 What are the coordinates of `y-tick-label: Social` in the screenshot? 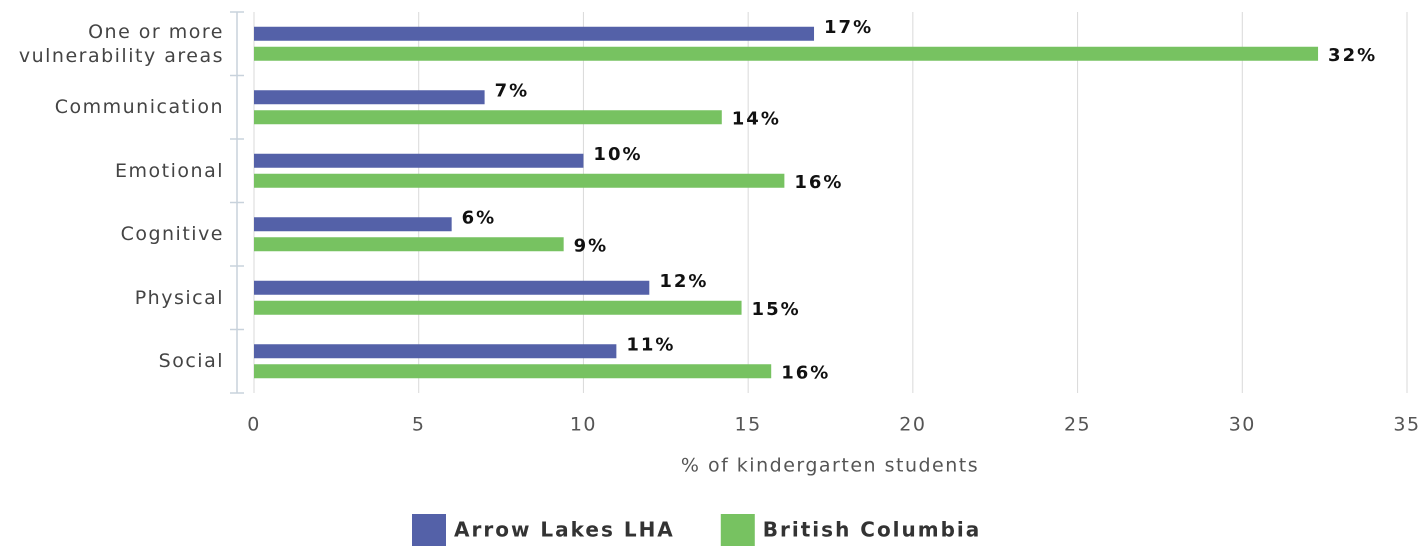 It's located at (191, 361).